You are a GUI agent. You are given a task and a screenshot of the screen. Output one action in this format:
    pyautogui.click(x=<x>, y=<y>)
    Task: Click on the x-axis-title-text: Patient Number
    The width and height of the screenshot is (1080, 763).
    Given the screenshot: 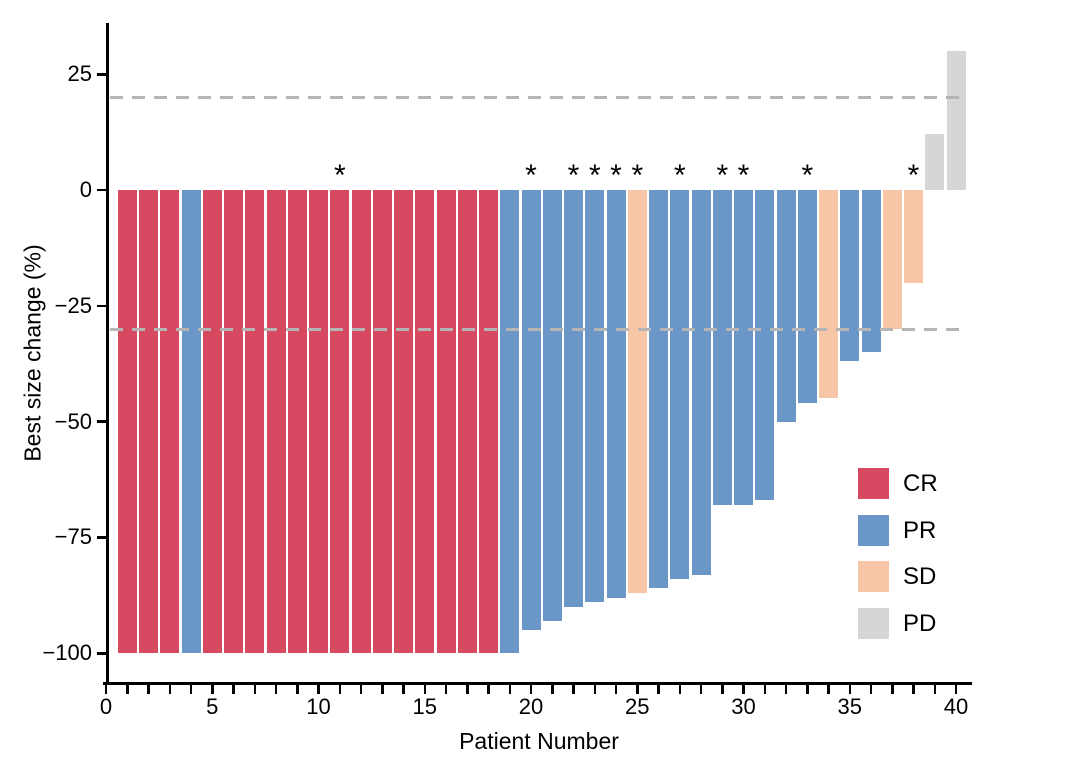 What is the action you would take?
    pyautogui.click(x=539, y=741)
    